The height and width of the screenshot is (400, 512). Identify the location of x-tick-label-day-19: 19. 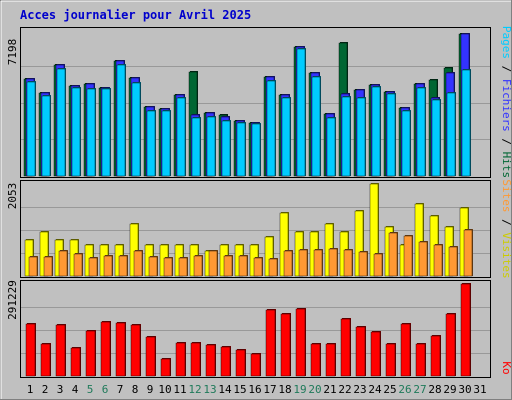
(299, 389).